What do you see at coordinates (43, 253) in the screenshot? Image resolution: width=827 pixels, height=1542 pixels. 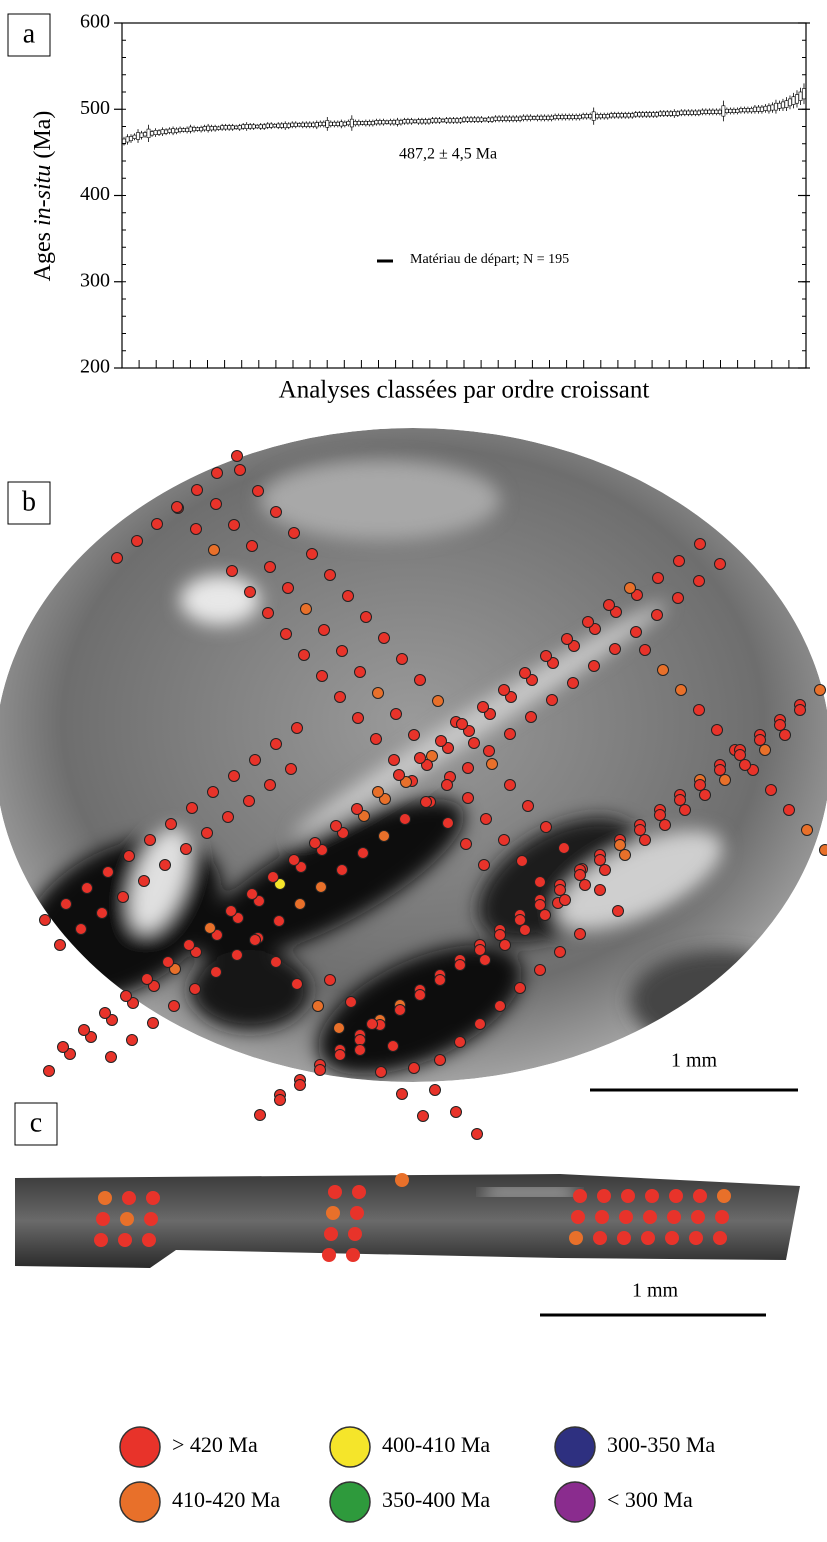 I see `y-axis-label-part: Ages` at bounding box center [43, 253].